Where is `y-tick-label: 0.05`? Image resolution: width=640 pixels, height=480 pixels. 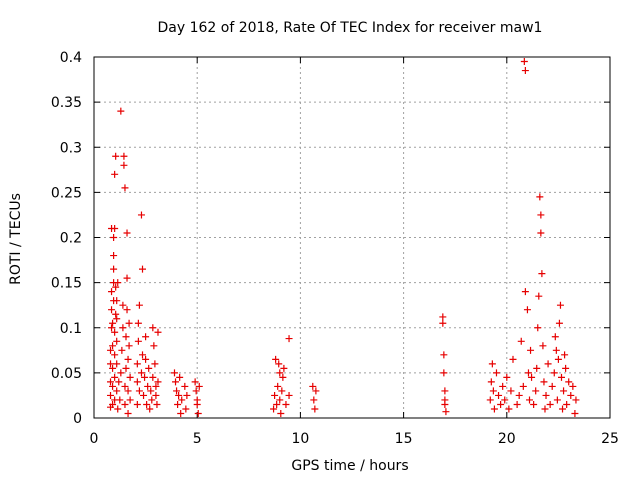 y-tick-label: 0.05 is located at coordinates (66, 374).